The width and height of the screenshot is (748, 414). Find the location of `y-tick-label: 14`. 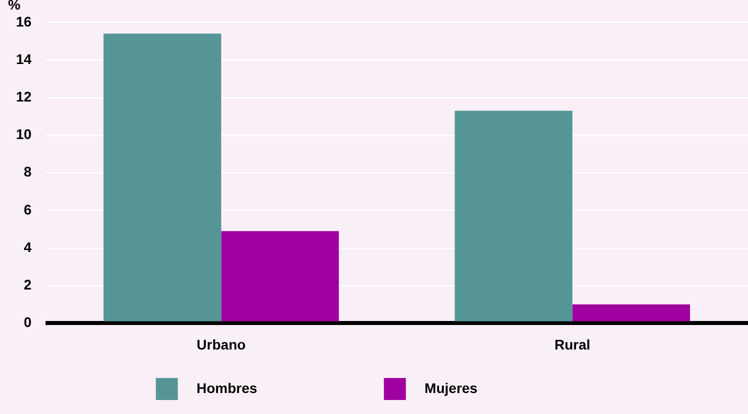

y-tick-label: 14 is located at coordinates (24, 58).